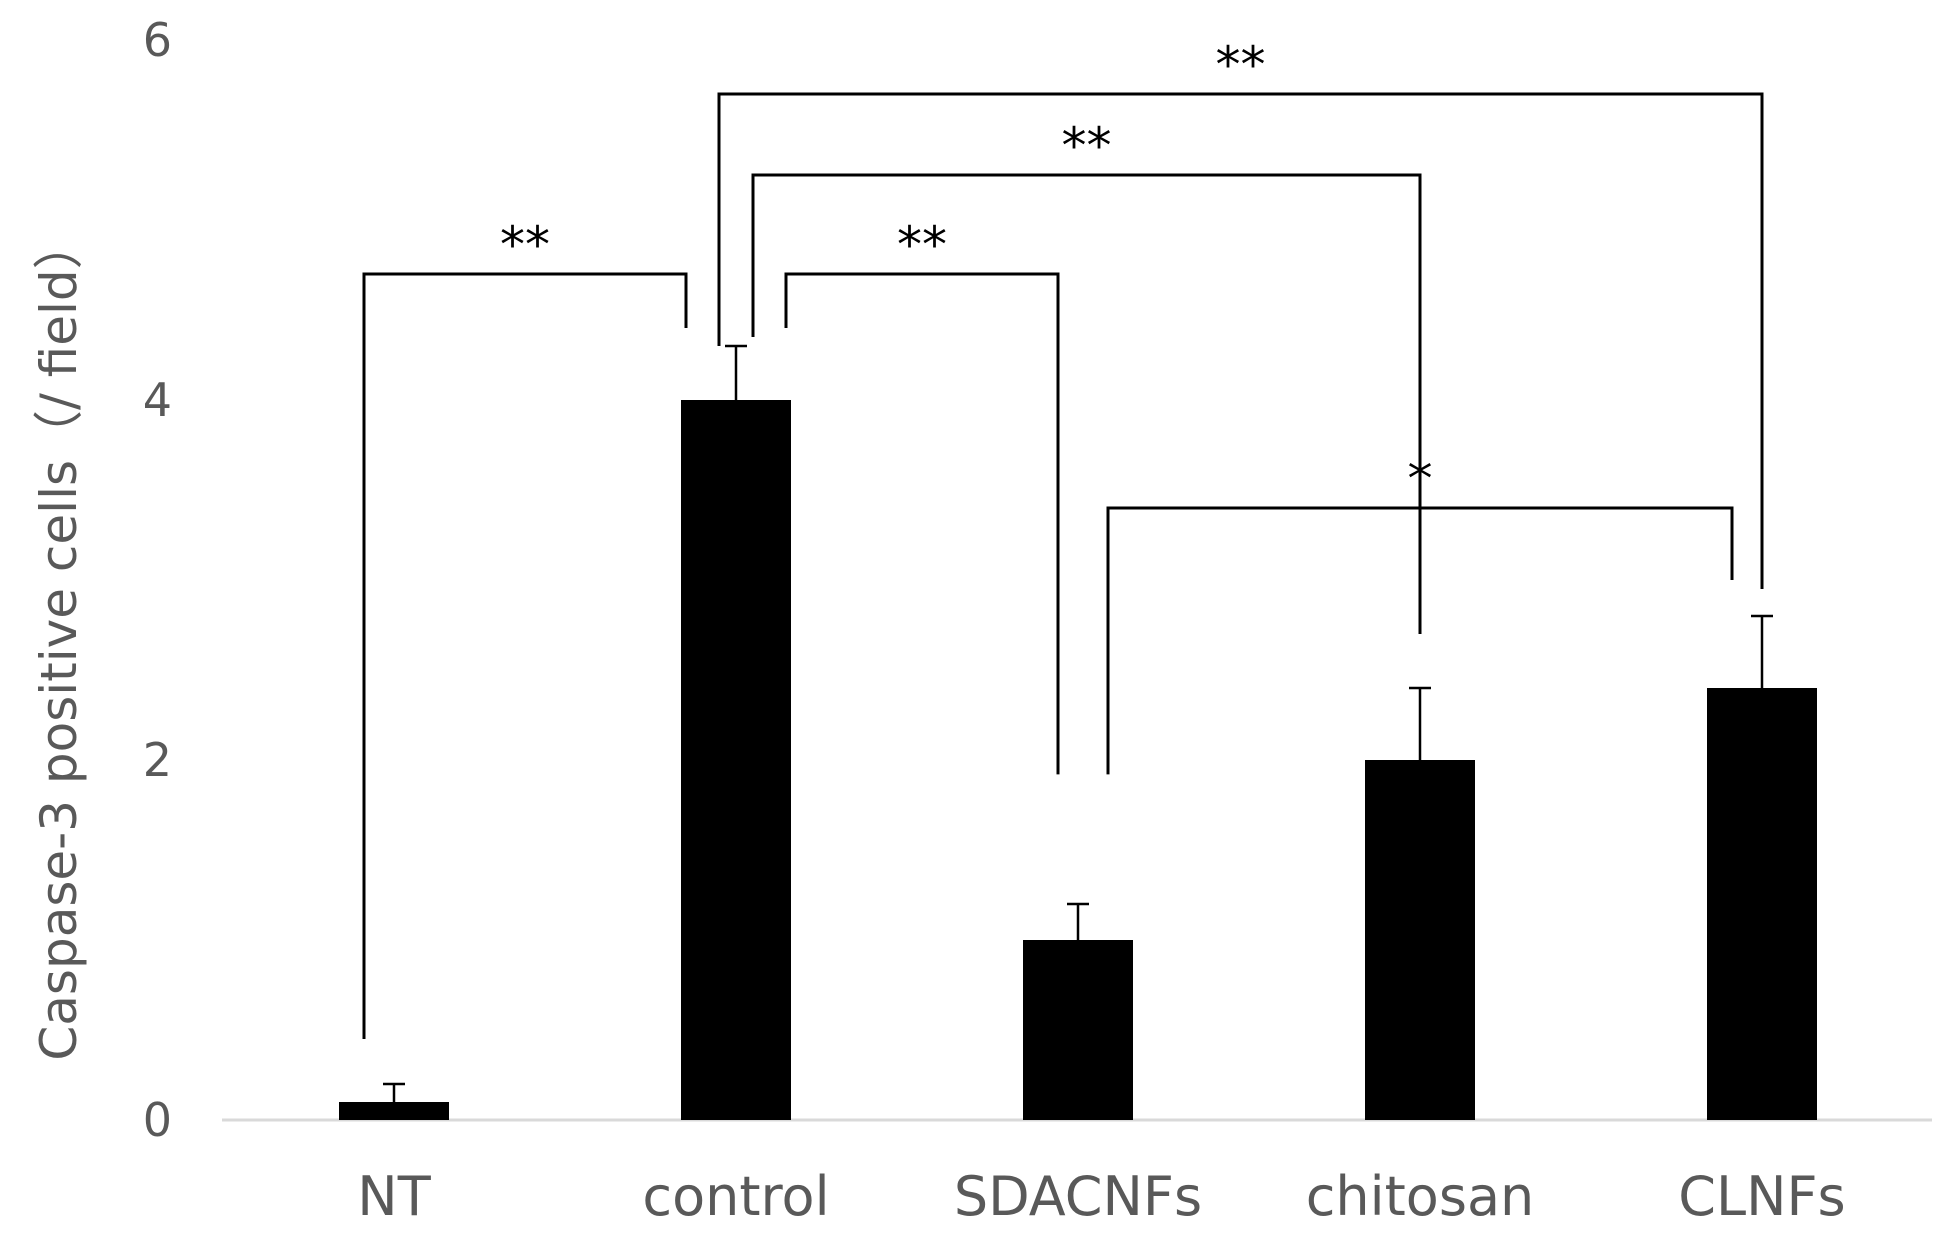  Describe the element at coordinates (157, 40) in the screenshot. I see `y-tick-label: 6` at that location.